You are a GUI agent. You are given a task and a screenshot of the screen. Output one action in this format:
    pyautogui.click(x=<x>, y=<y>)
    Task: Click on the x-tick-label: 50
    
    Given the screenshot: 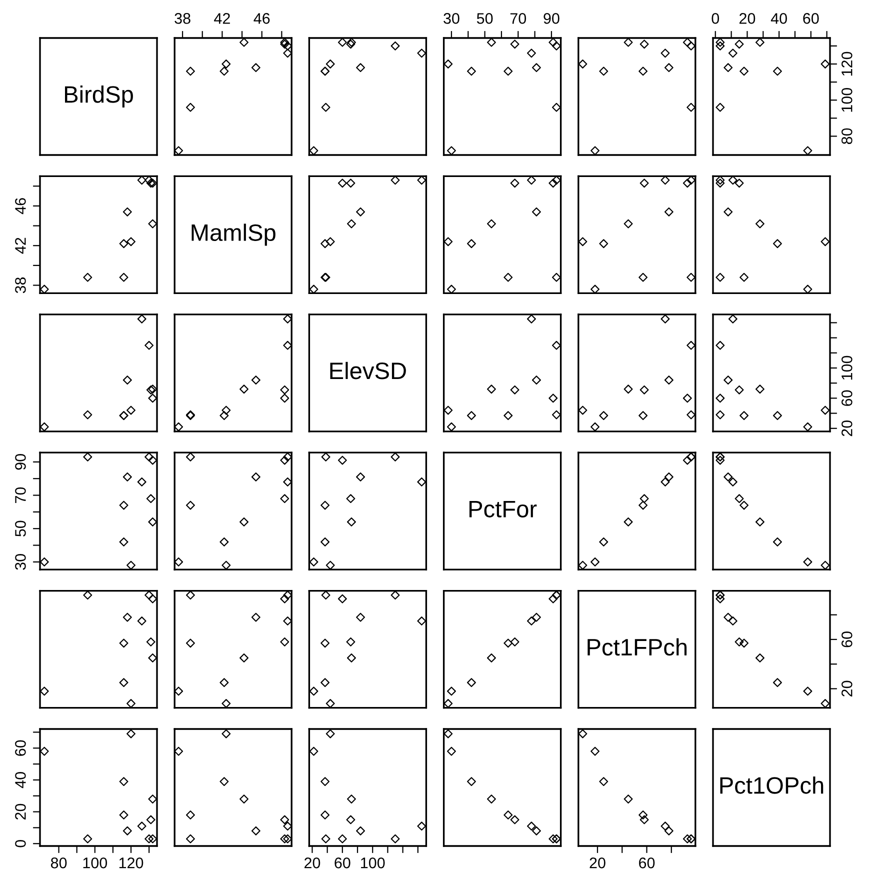 What is the action you would take?
    pyautogui.click(x=484, y=18)
    